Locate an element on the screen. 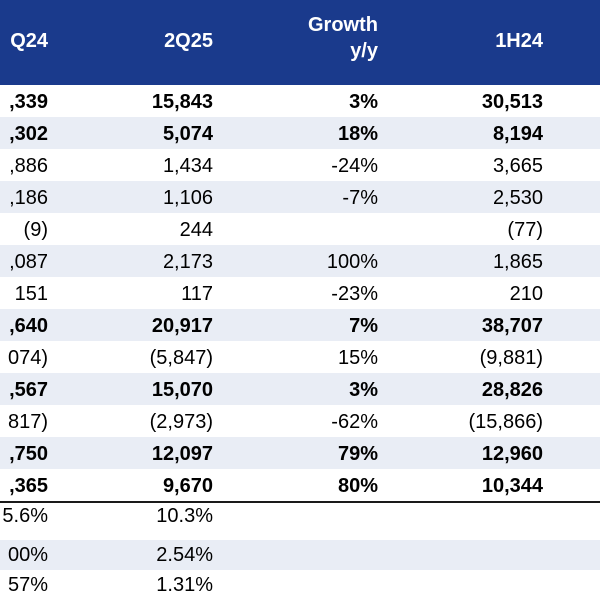 The width and height of the screenshot is (600, 600). table-cell: 18% is located at coordinates (357, 134).